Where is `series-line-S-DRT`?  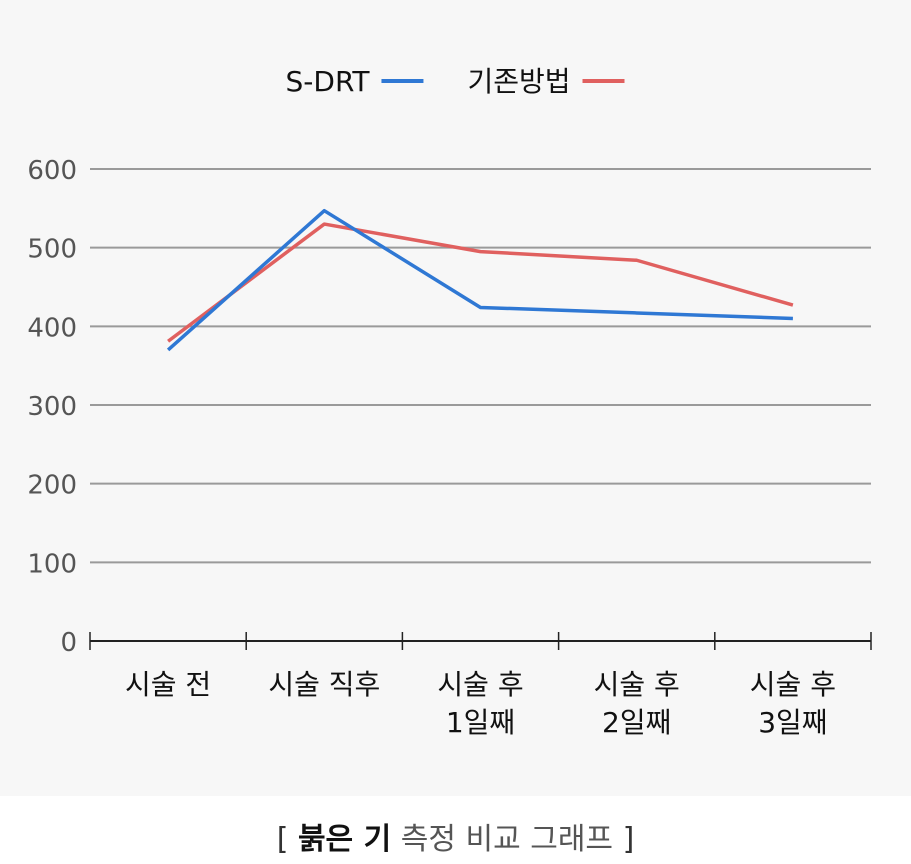
series-line-S-DRT is located at coordinates (479, 280).